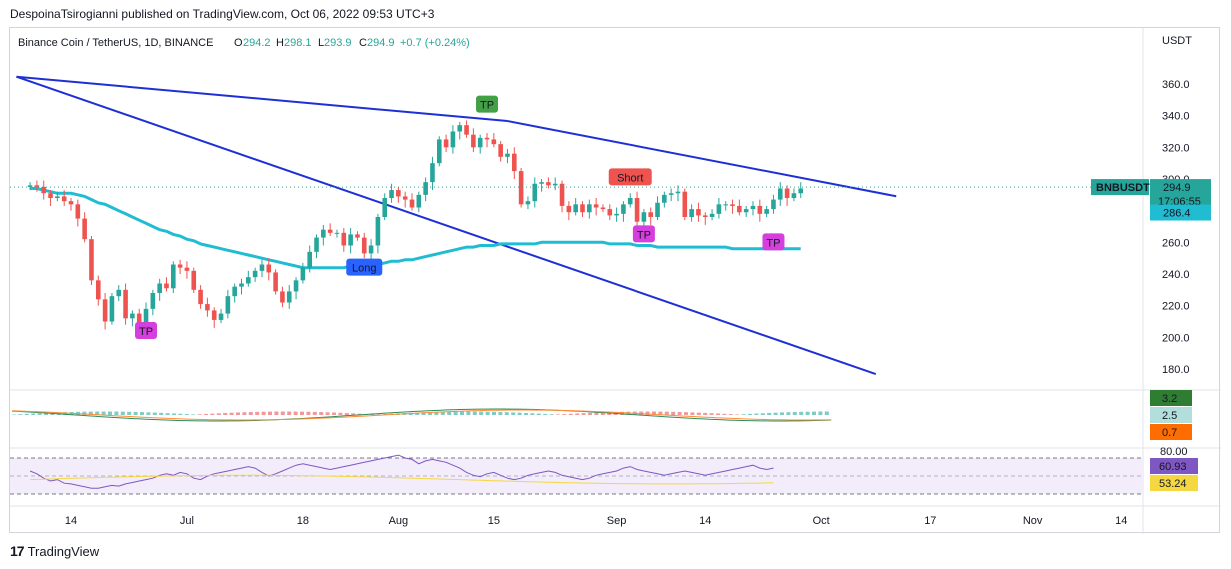 The image size is (1231, 569). I want to click on legend-title: Binance Coin / TetherUS, 1D, BINANCE, so click(115, 43).